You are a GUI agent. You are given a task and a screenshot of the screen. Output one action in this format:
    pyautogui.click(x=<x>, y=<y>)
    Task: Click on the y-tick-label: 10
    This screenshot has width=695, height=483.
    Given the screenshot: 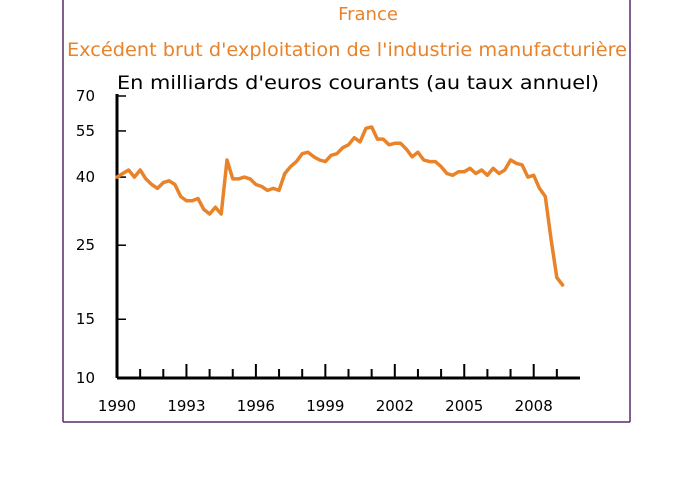 What is the action you would take?
    pyautogui.click(x=85, y=378)
    